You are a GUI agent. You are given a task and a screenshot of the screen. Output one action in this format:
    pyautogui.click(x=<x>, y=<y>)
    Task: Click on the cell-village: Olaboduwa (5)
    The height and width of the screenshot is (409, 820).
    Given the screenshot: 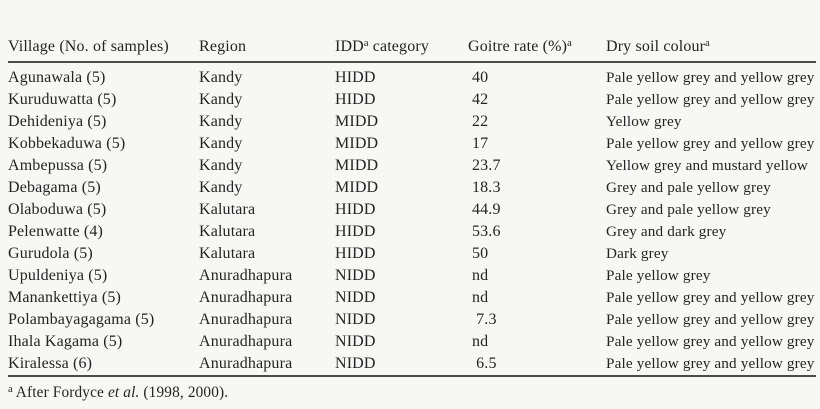 What is the action you would take?
    pyautogui.click(x=57, y=209)
    